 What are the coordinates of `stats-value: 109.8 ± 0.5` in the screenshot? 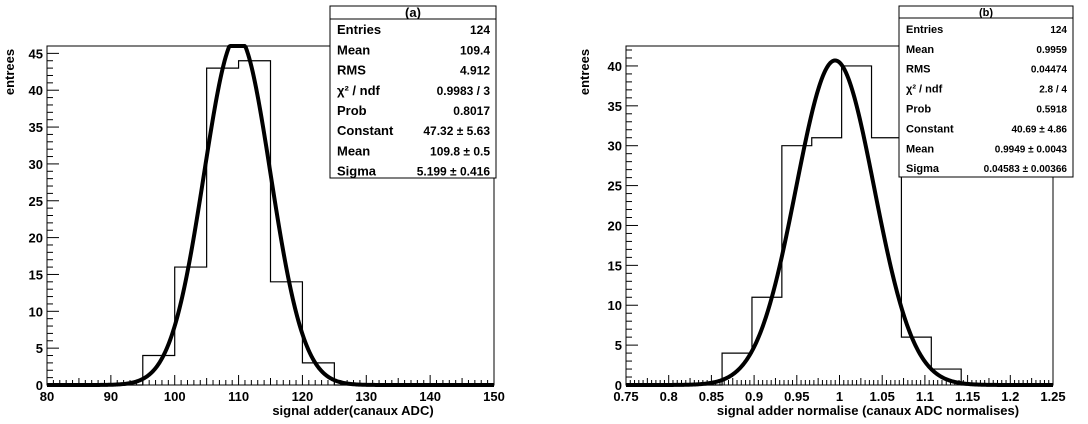 It's located at (460, 151).